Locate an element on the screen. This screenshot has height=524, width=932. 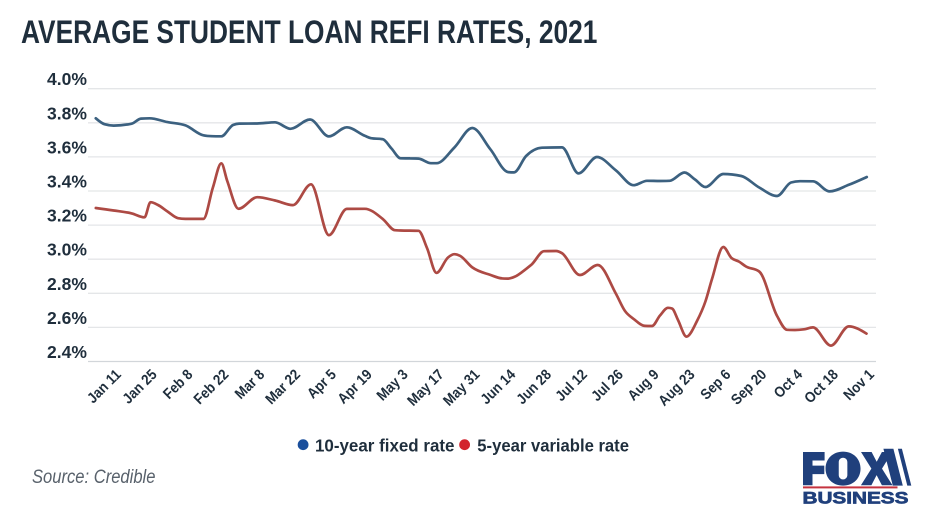
svg-text: Feb 22 is located at coordinates (211, 387).